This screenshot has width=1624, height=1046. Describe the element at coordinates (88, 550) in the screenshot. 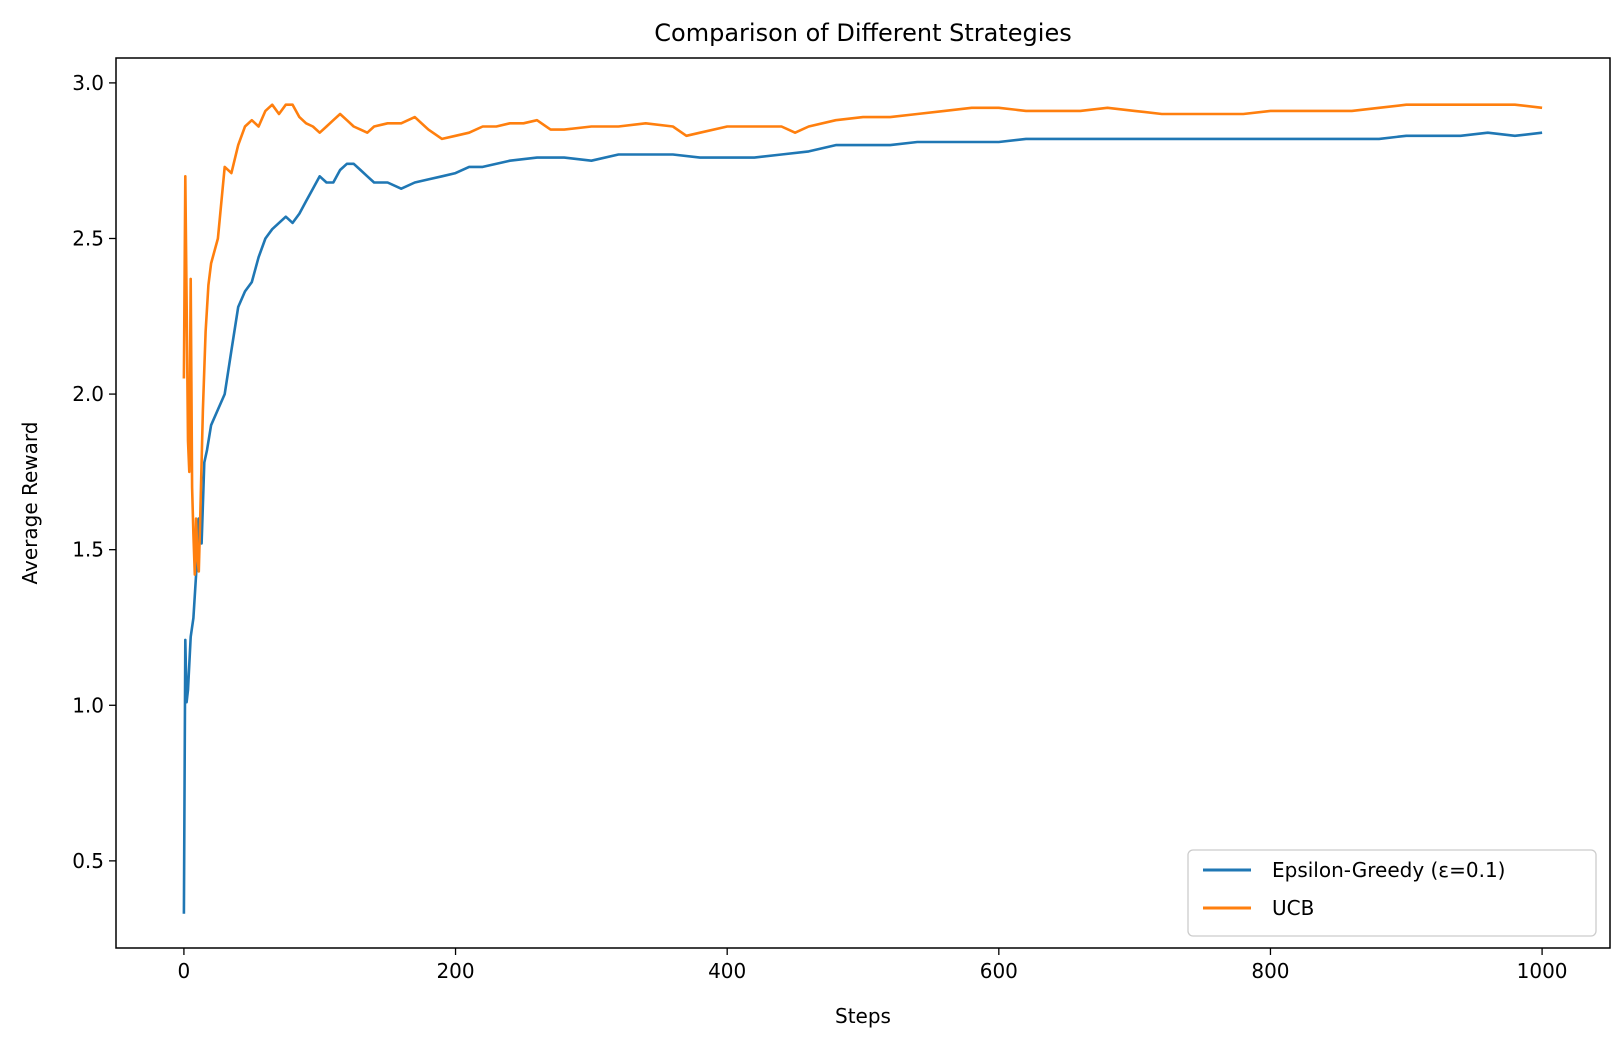

I see `y-tick-label: 1.5` at that location.